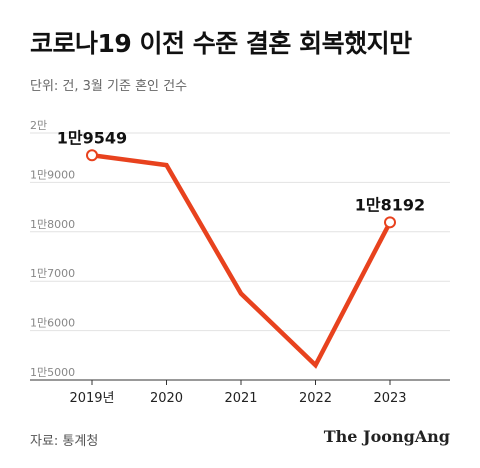 The height and width of the screenshot is (468, 480). Describe the element at coordinates (52, 273) in the screenshot. I see `y-tick-label: 1만7000` at that location.